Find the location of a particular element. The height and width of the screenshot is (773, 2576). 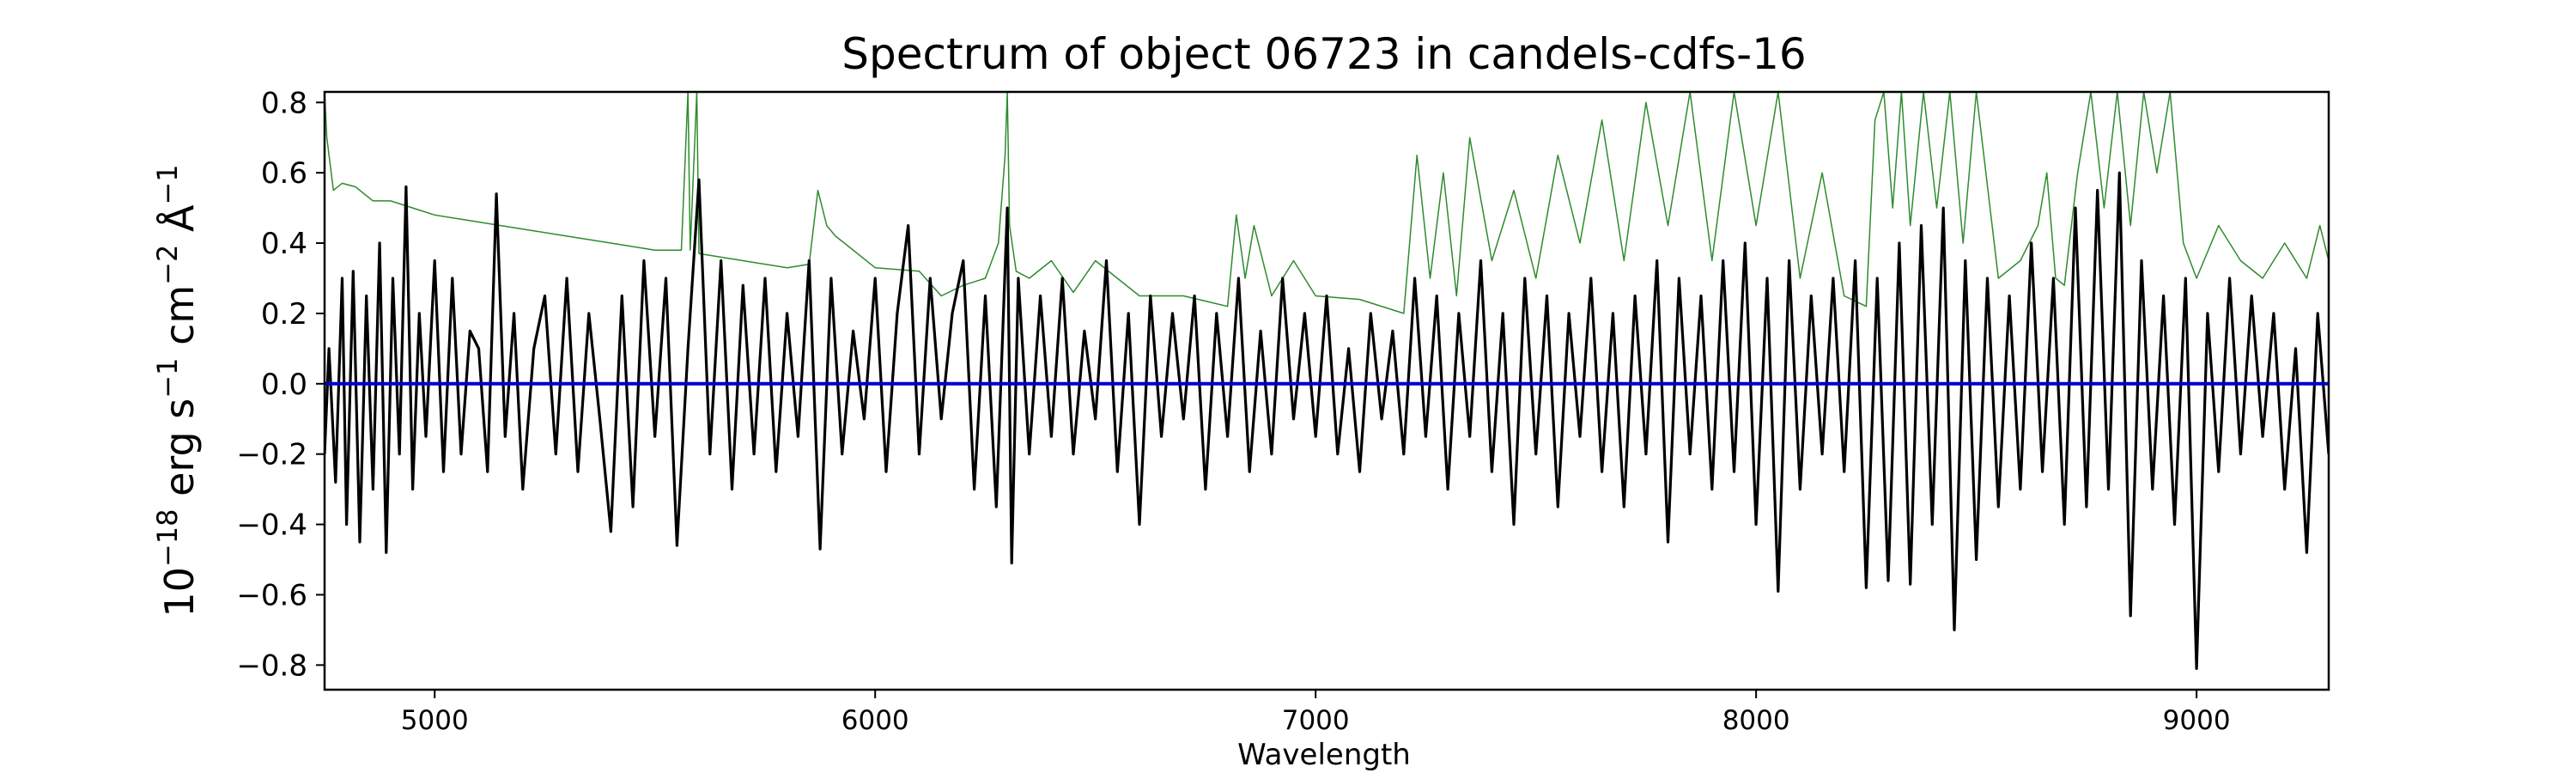

y-label-rest: erg s is located at coordinates (180, 454).